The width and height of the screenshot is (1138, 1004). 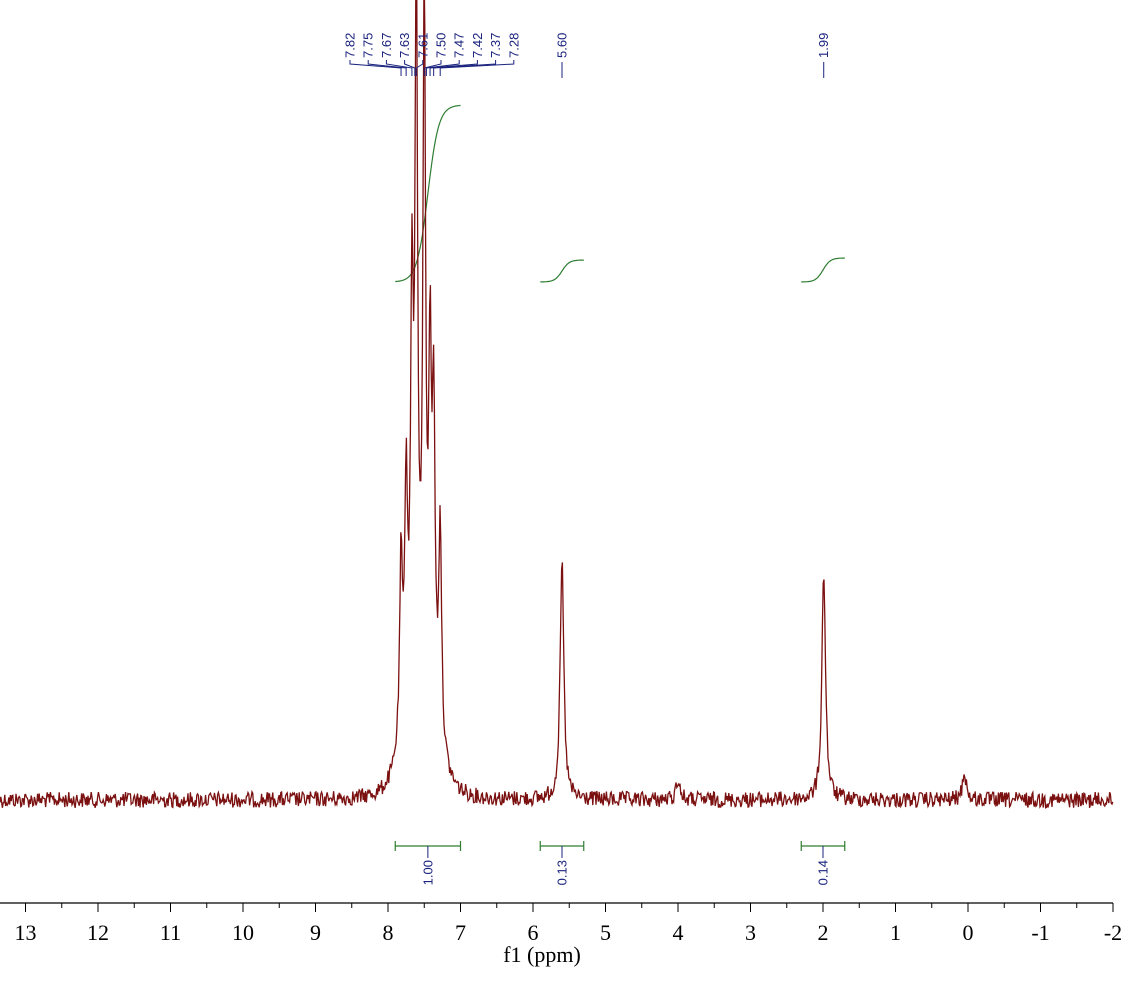 I want to click on peak-value: 7.82, so click(x=350, y=45).